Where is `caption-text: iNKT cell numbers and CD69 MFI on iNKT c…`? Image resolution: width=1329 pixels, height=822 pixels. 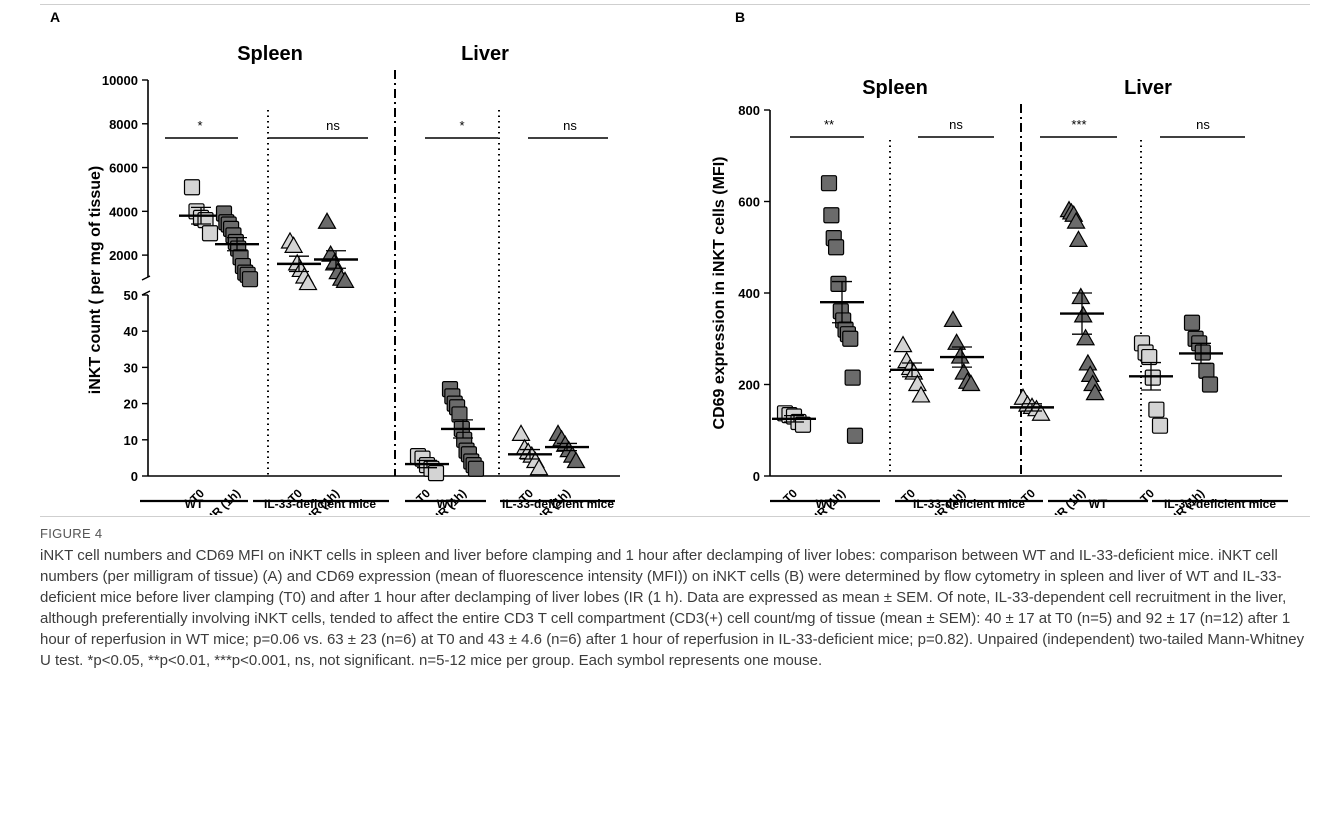
caption-text: iNKT cell numbers and CD69 MFI on iNKT c… is located at coordinates (672, 608).